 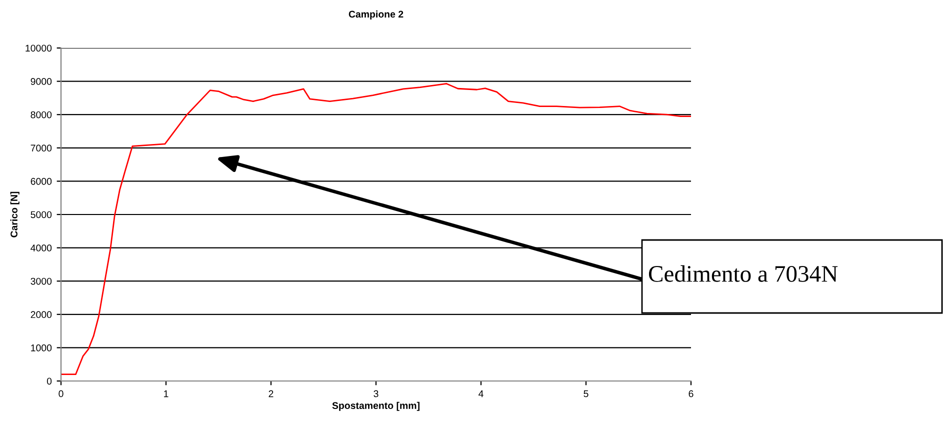 What do you see at coordinates (481, 394) in the screenshot?
I see `x-tick-label: 4` at bounding box center [481, 394].